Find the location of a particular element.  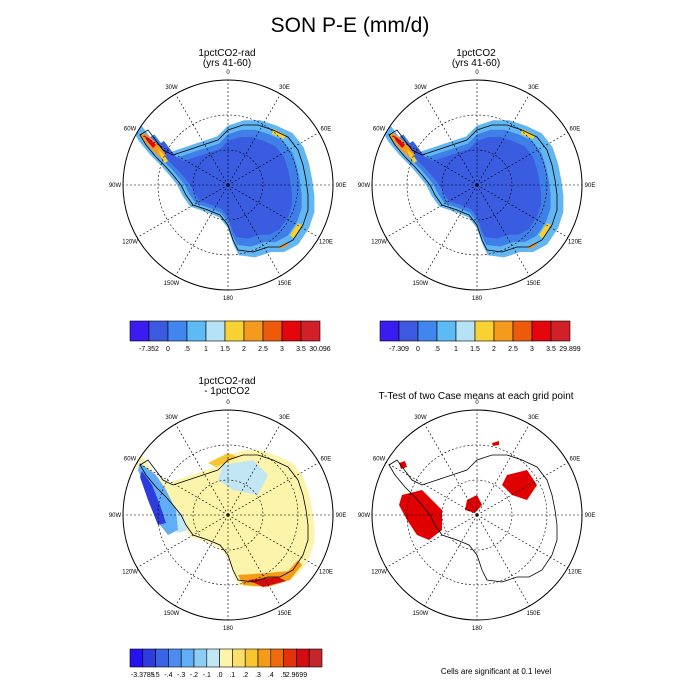

diff-fill-lightblue is located at coordinates (243, 477).